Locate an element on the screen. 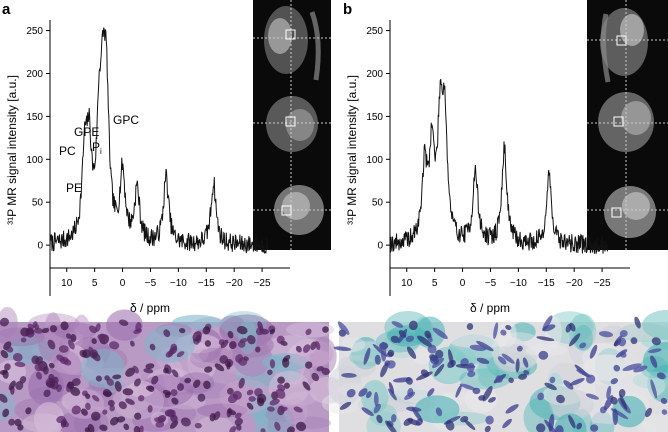 The height and width of the screenshot is (432, 668). x-tick-label: −10 is located at coordinates (178, 283).